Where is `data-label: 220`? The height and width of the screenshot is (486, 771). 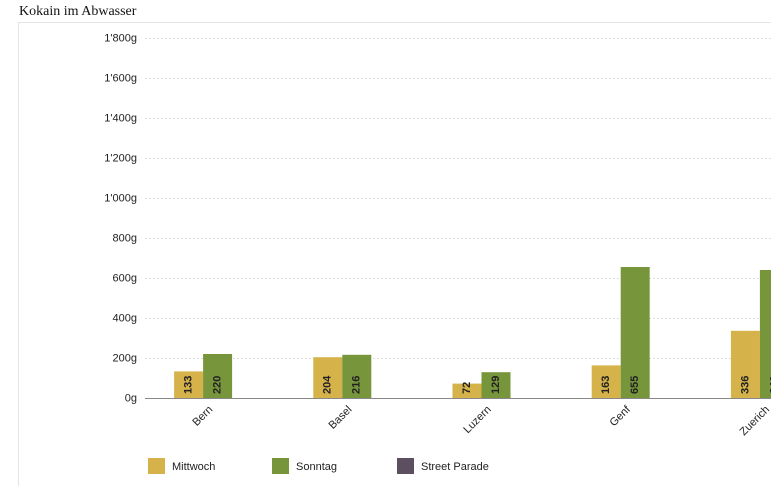 data-label: 220 is located at coordinates (218, 385).